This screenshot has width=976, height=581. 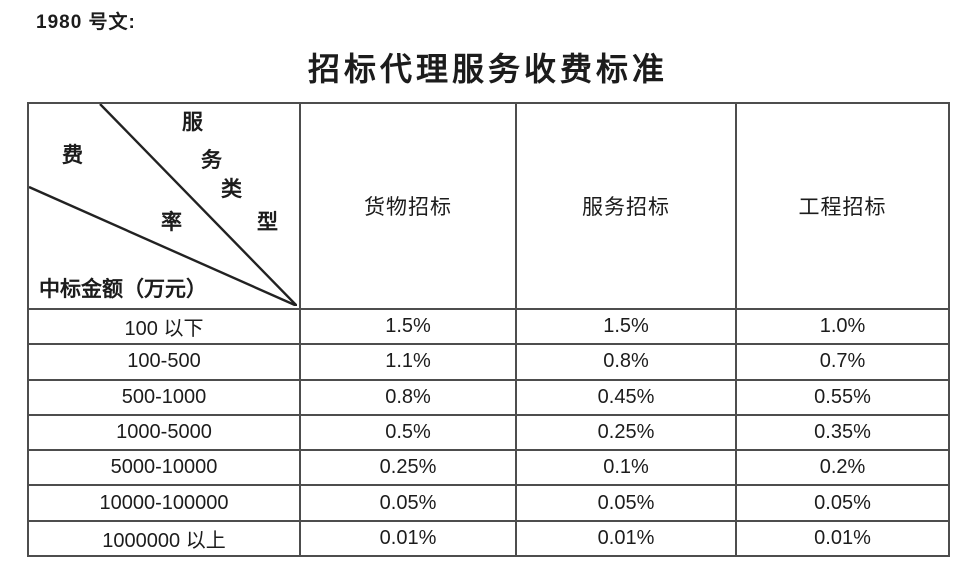 I want to click on goods-rate-cell: 0.5%, so click(x=407, y=431).